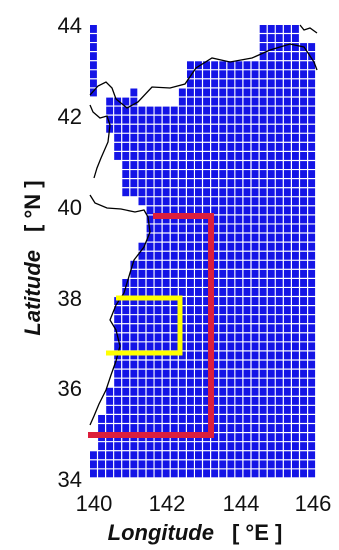 This screenshot has width=339, height=550. I want to click on y-axis-label: Latitude, so click(32, 293).